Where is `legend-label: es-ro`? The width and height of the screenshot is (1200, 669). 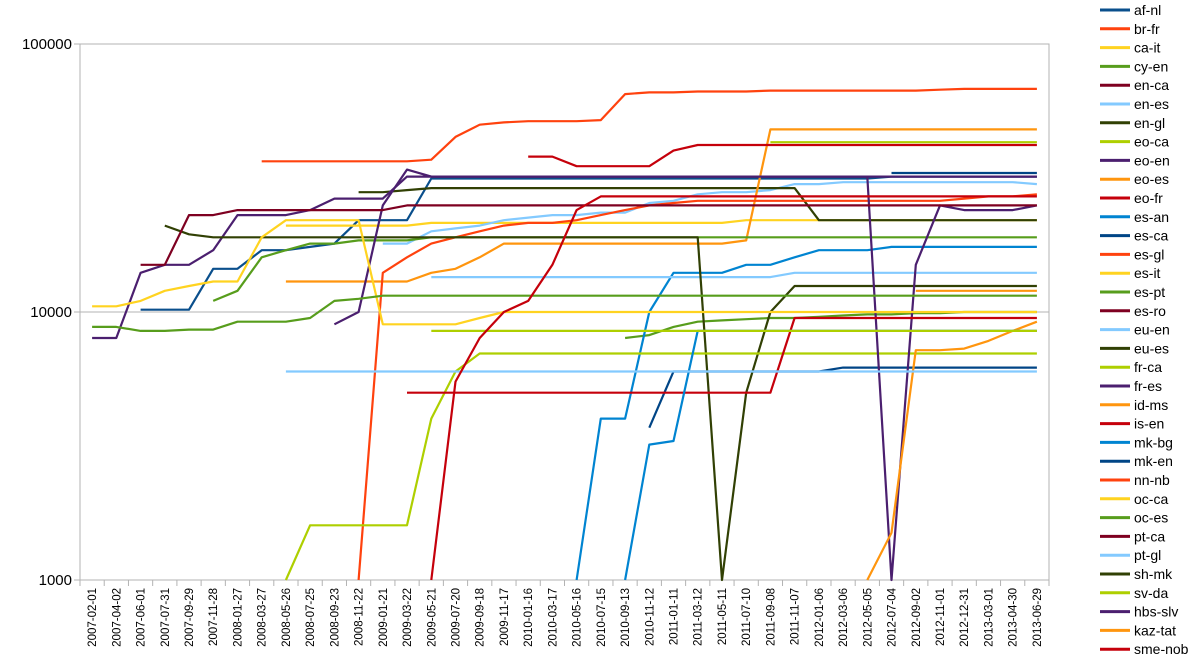
legend-label: es-ro is located at coordinates (1150, 311).